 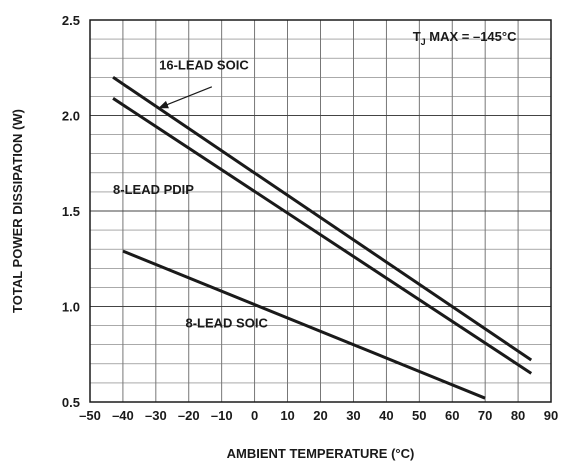 I want to click on x-tick-label: –40, so click(x=123, y=415).